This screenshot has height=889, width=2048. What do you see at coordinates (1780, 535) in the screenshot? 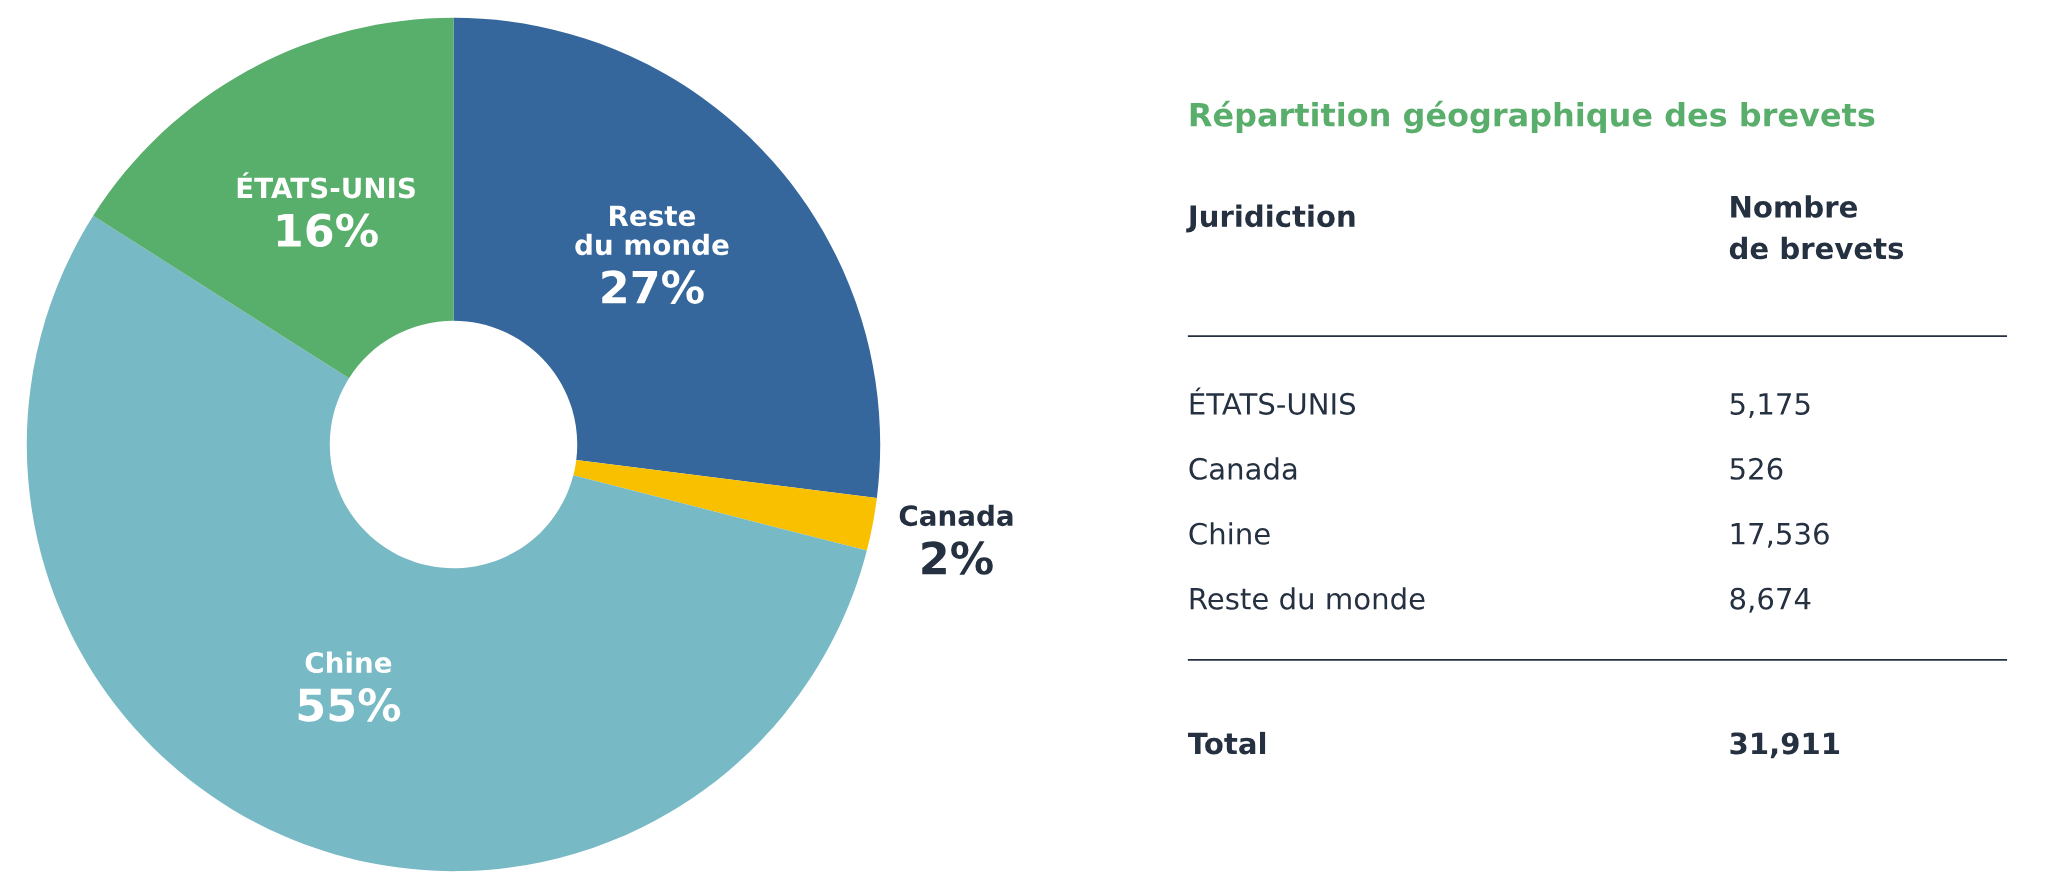
I see `text: 17,536` at bounding box center [1780, 535].